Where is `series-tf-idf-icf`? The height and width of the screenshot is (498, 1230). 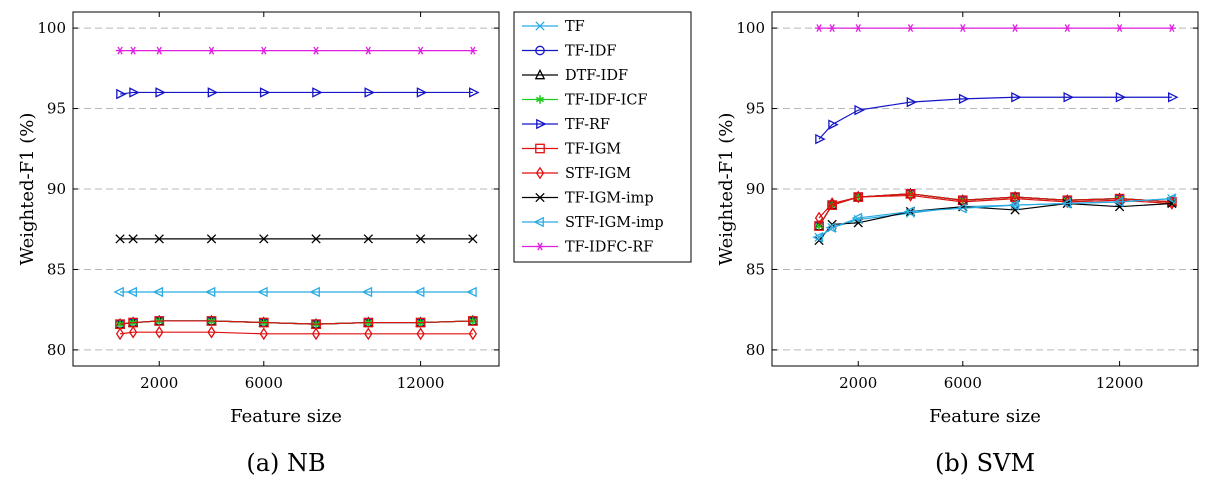 series-tf-idf-icf is located at coordinates (995, 210).